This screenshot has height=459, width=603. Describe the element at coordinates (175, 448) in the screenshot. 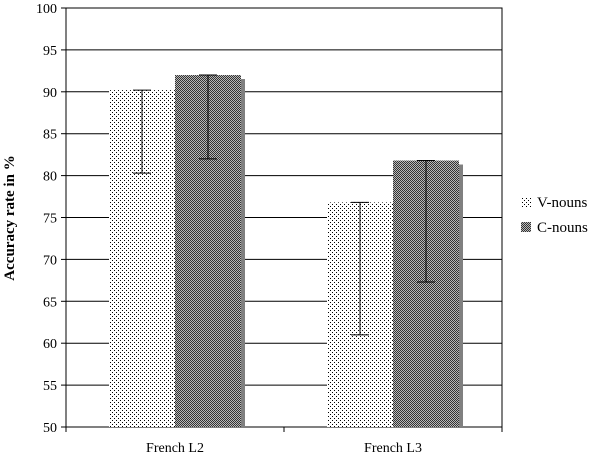

I see `x-tick-label: French L2` at that location.